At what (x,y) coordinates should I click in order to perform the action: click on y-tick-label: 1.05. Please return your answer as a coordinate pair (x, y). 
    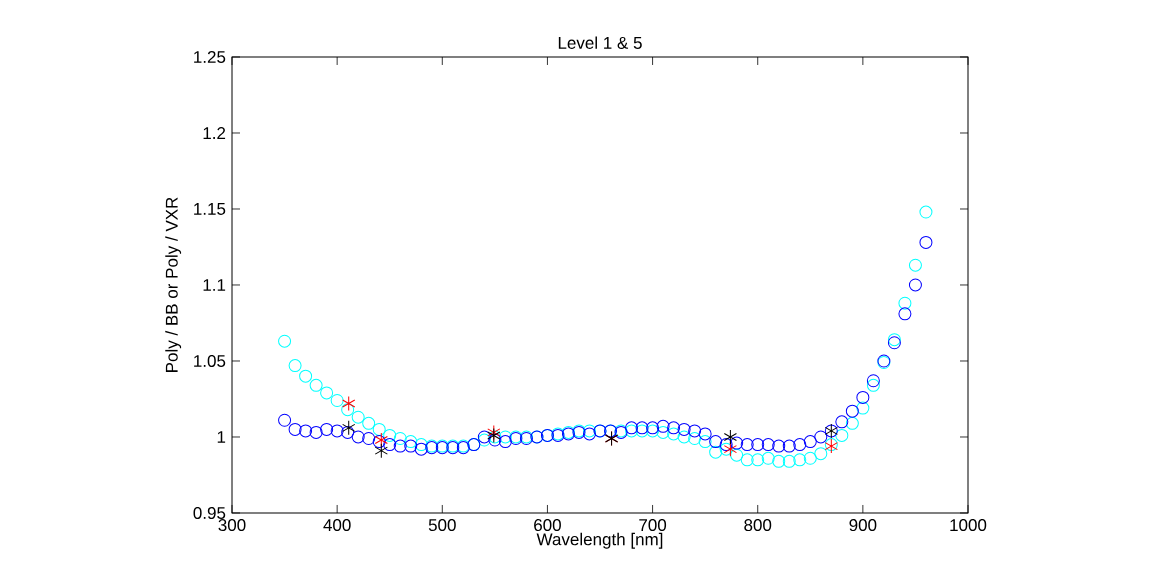
    Looking at the image, I should click on (210, 360).